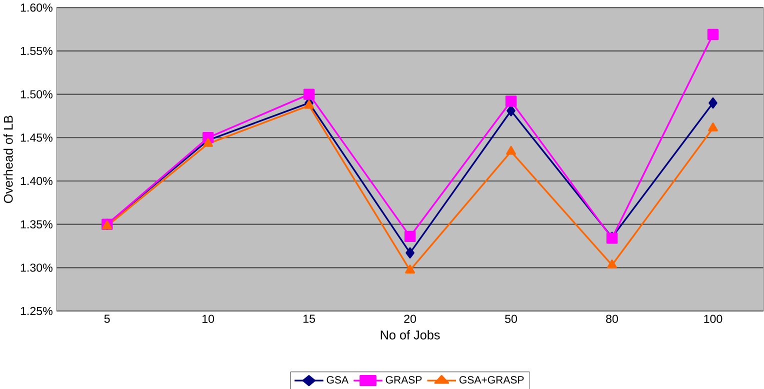 This screenshot has height=389, width=764. Describe the element at coordinates (410, 335) in the screenshot. I see `x-axis-title: No of Jobs` at that location.